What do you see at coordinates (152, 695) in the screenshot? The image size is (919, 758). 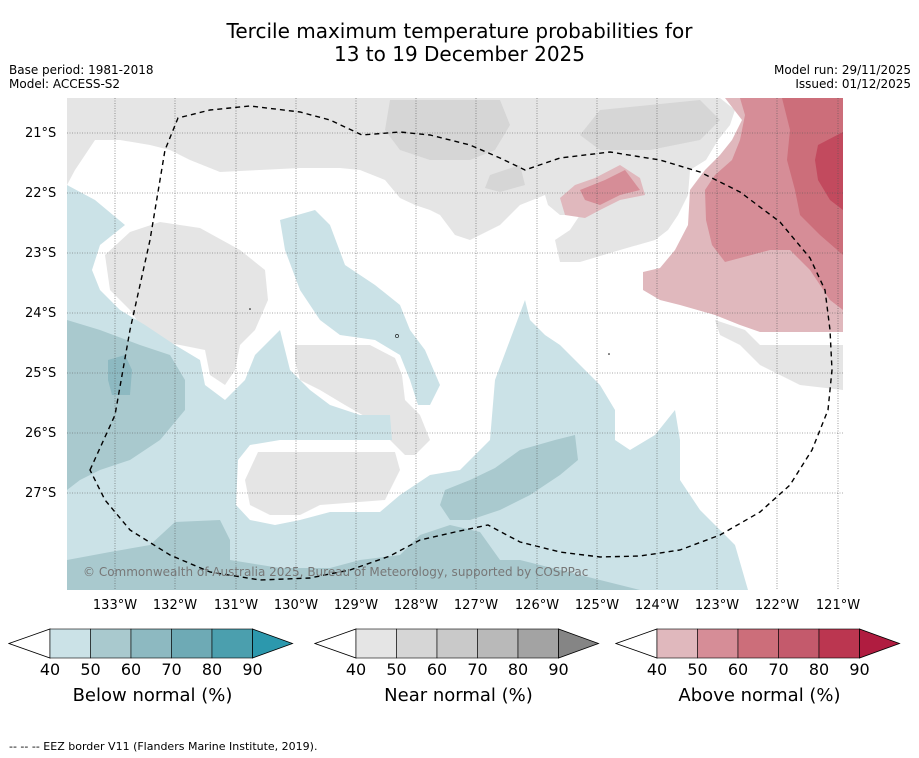 I see `colorbar-title-below: Below normal (%)` at bounding box center [152, 695].